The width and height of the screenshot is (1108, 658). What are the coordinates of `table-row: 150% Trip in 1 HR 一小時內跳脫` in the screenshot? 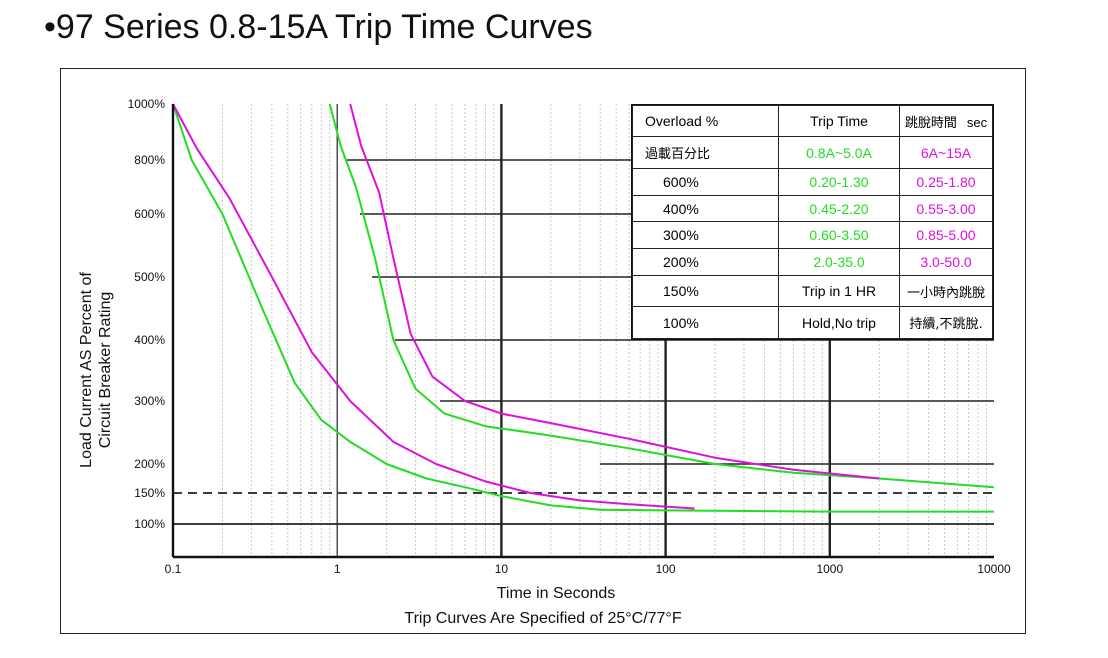 It's located at (812, 291).